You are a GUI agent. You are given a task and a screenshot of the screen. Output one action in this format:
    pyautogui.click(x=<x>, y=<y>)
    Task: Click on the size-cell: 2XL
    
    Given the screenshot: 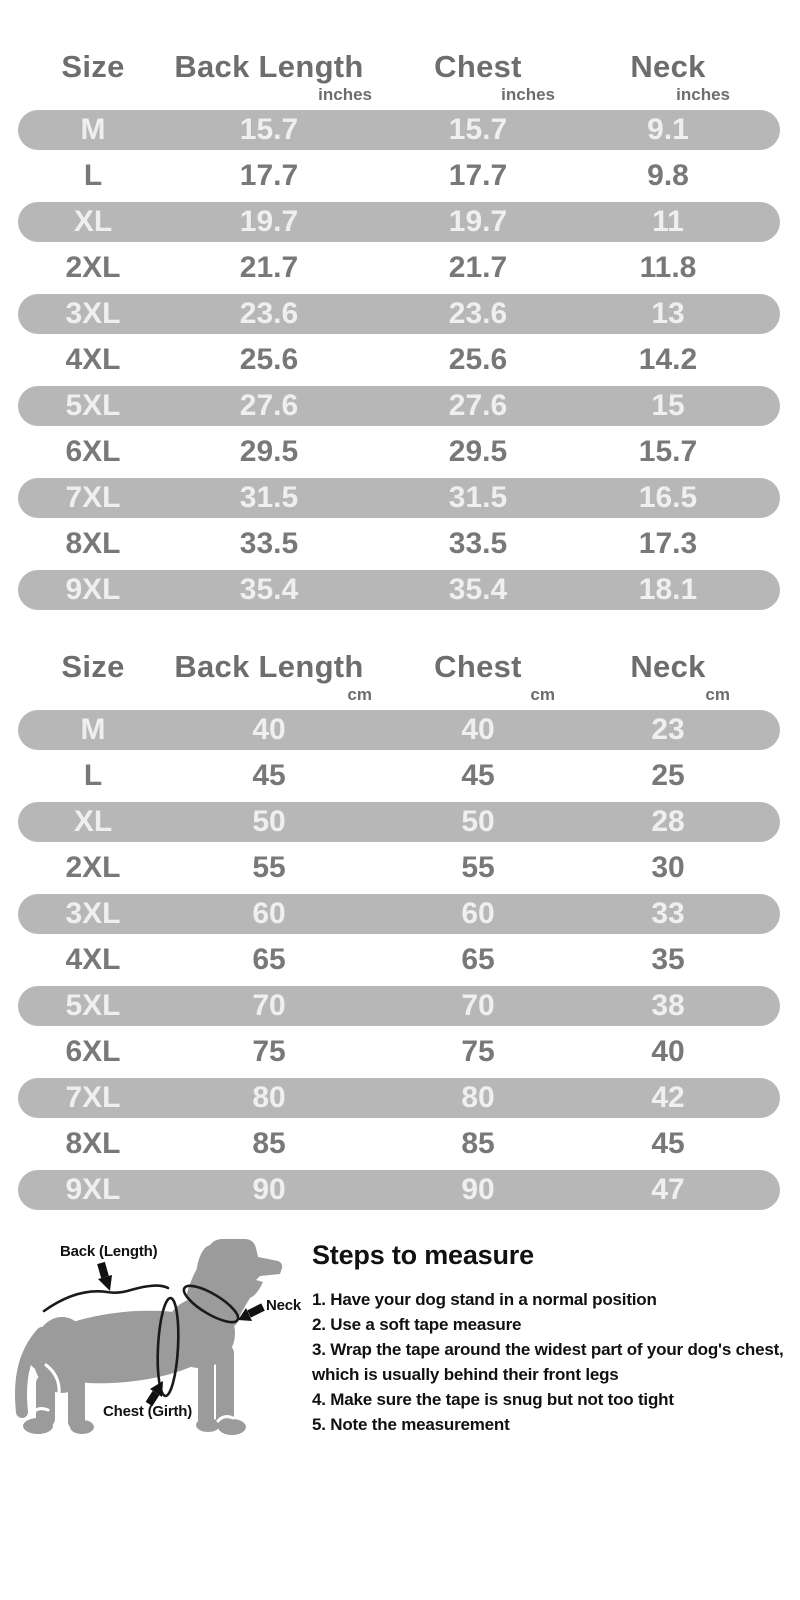 What is the action you would take?
    pyautogui.click(x=93, y=267)
    